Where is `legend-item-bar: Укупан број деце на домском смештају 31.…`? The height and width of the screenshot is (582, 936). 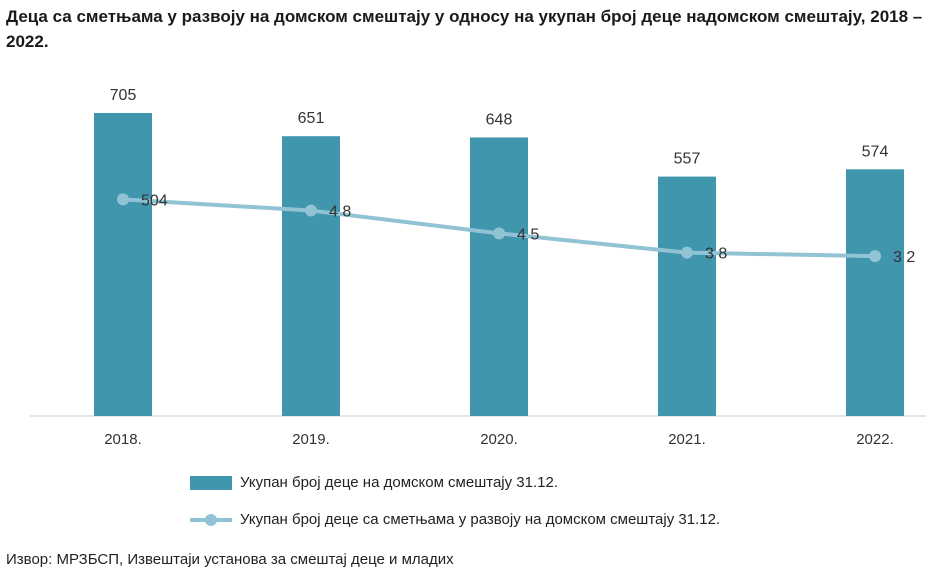
legend-item-bar: Укупан број деце на домском смештају 31.… is located at coordinates (374, 482).